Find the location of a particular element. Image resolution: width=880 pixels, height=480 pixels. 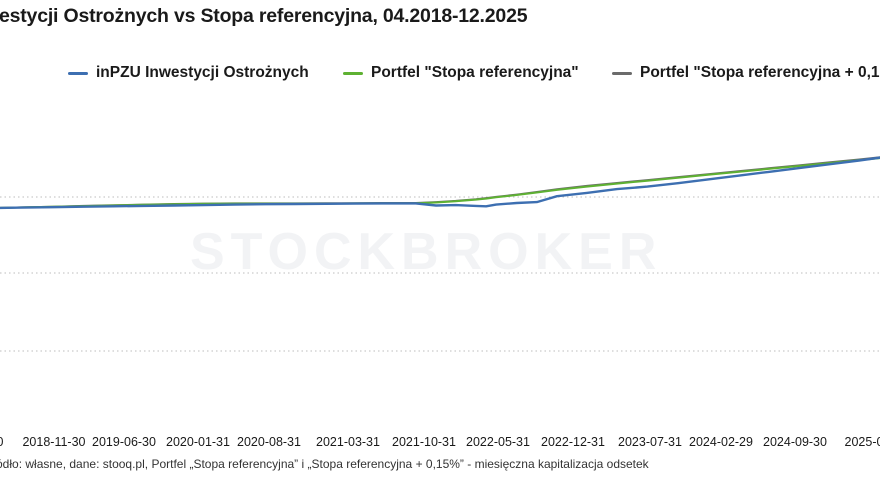

x-tick-label: 2022-05-31 is located at coordinates (498, 442).